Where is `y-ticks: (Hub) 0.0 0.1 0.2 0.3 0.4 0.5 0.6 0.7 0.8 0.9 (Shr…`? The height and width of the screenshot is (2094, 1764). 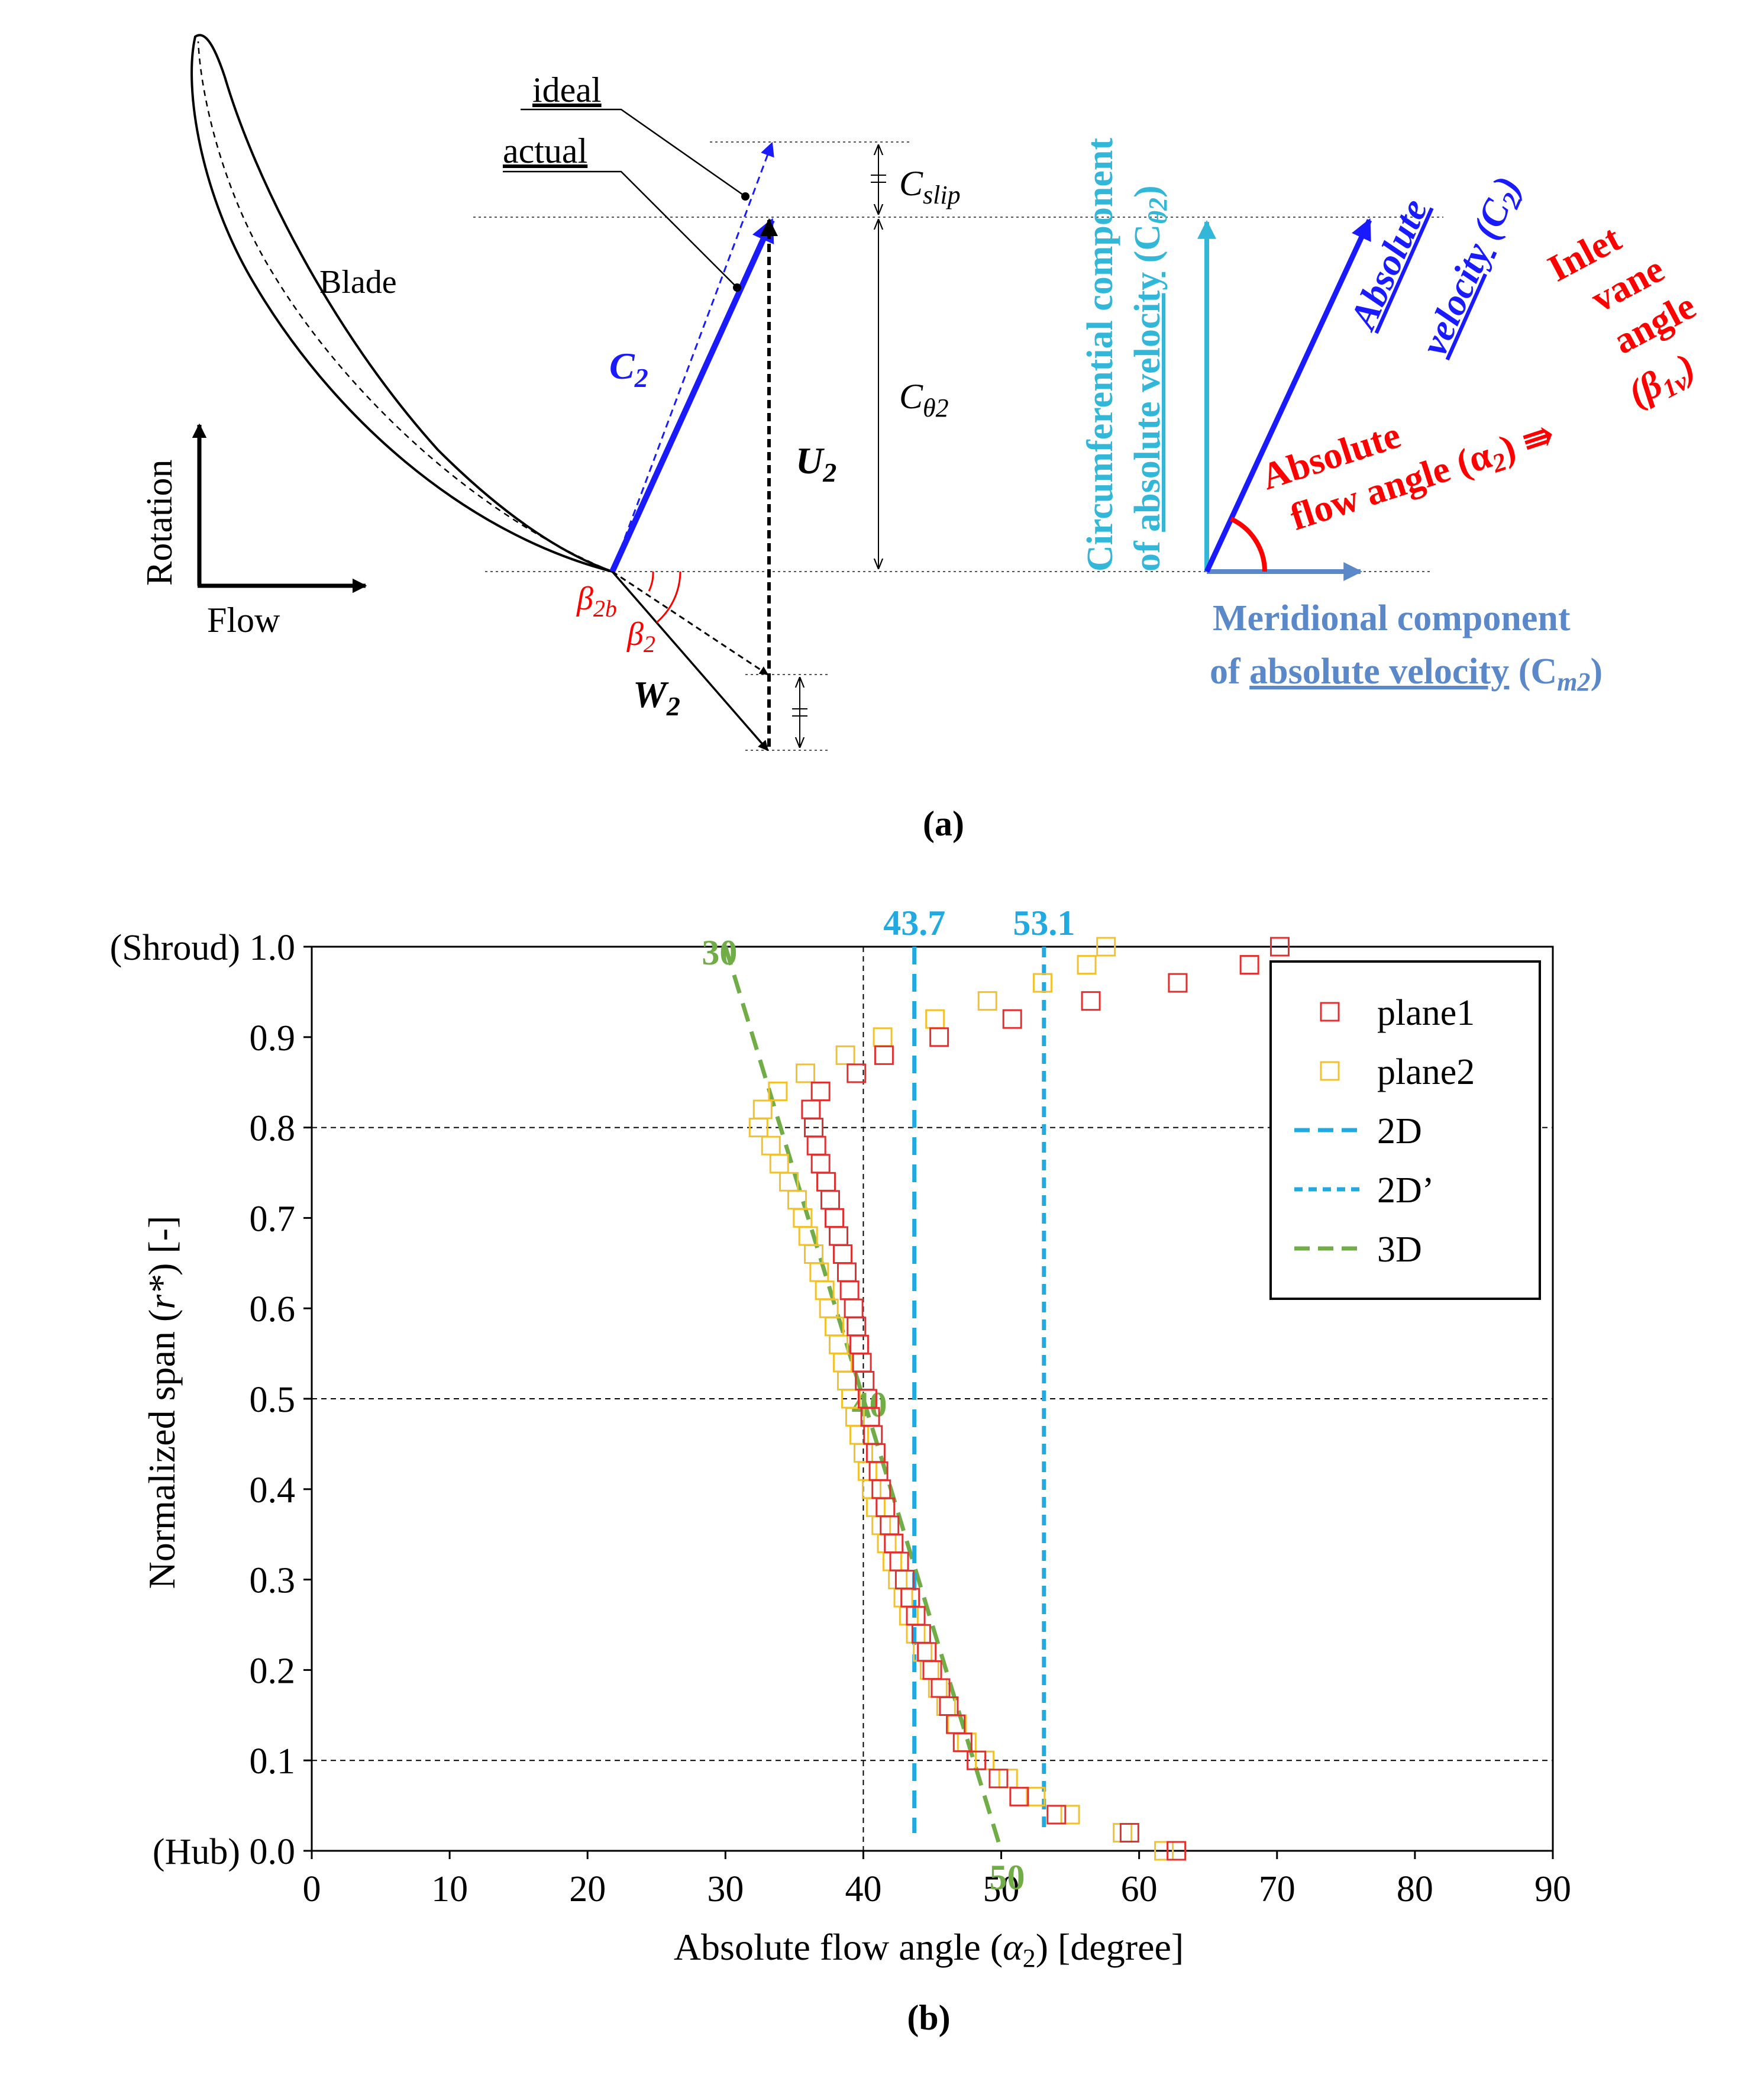
y-ticks: (Hub) 0.0 0.1 0.2 0.3 0.4 0.5 0.6 0.7 0.8 0.9 (Shr… is located at coordinates (211, 1400).